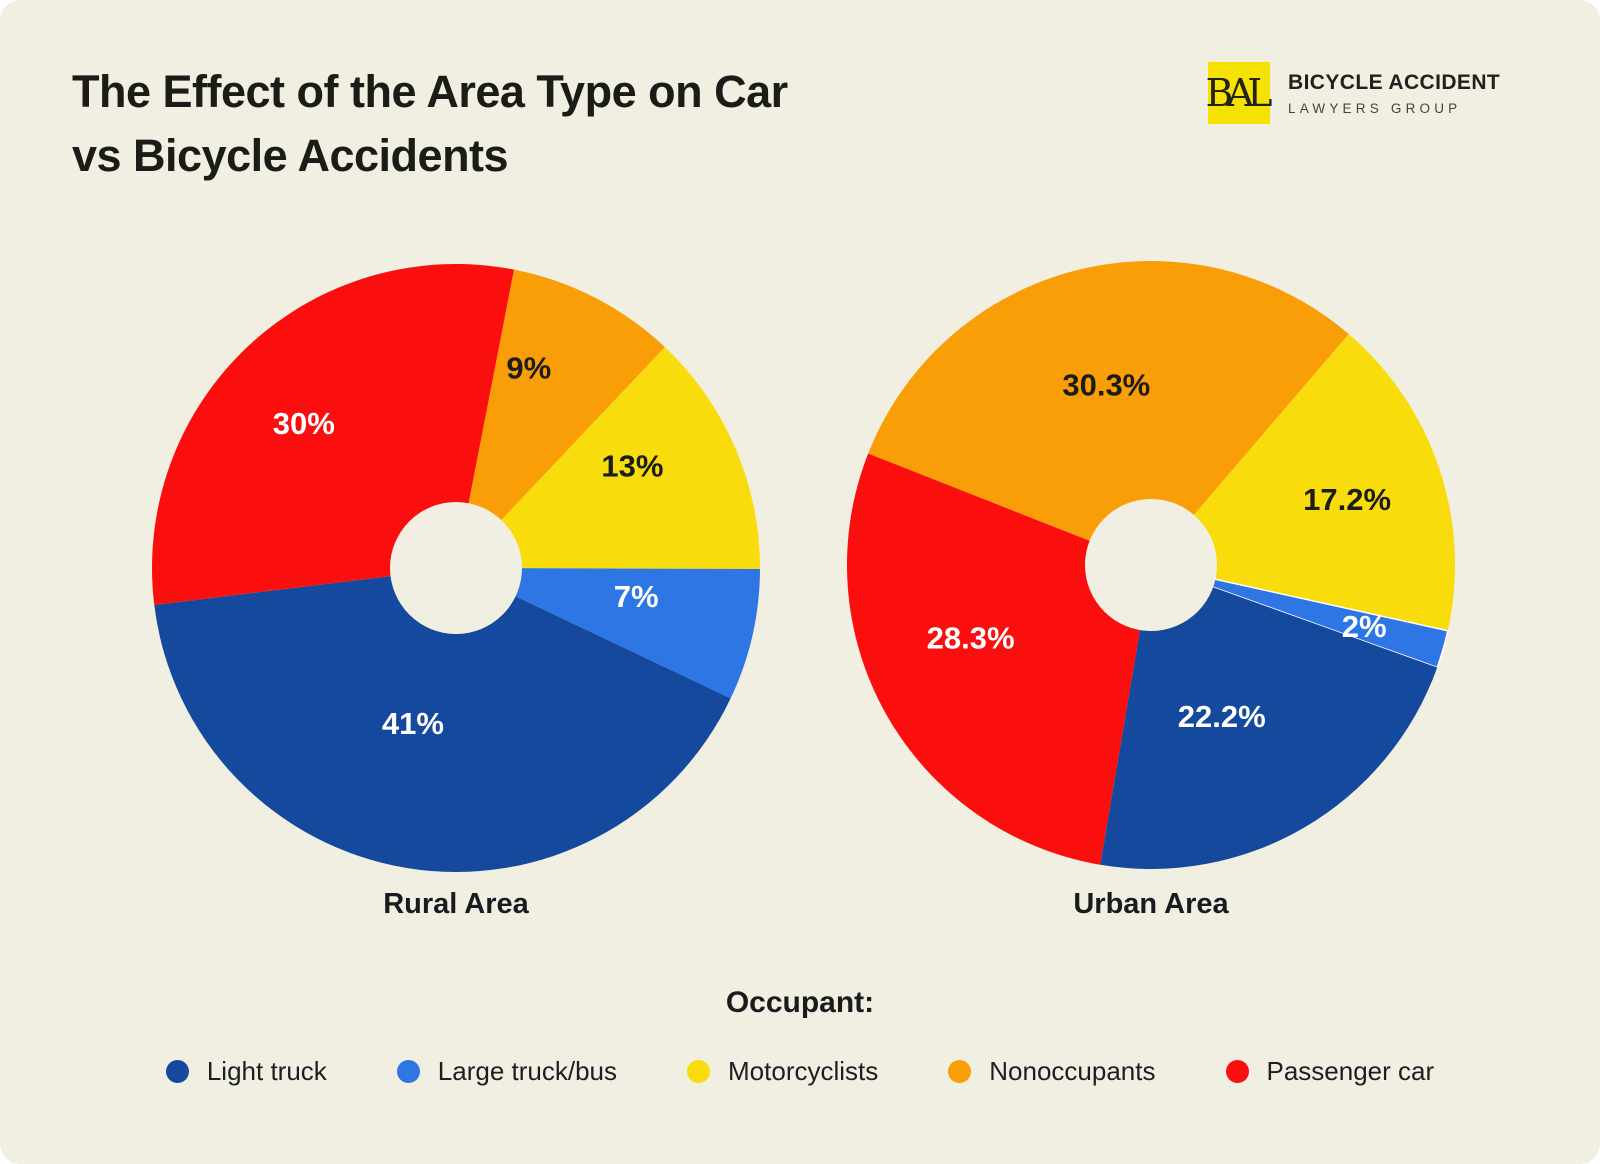 The height and width of the screenshot is (1164, 1600). I want to click on logo-monogram-square: BAL, so click(1239, 93).